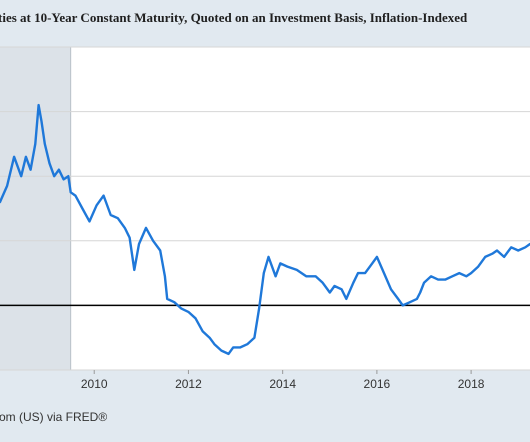  I want to click on recession-band, so click(35, 208).